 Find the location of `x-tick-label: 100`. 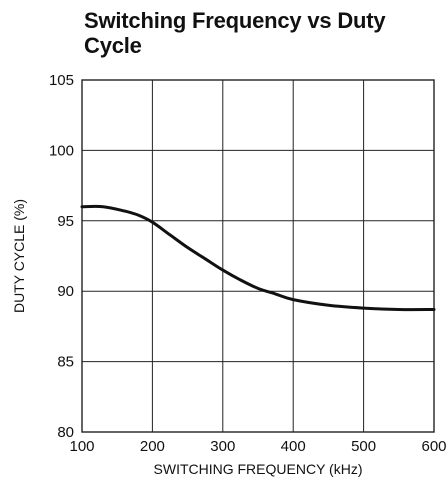

x-tick-label: 100 is located at coordinates (81, 446).